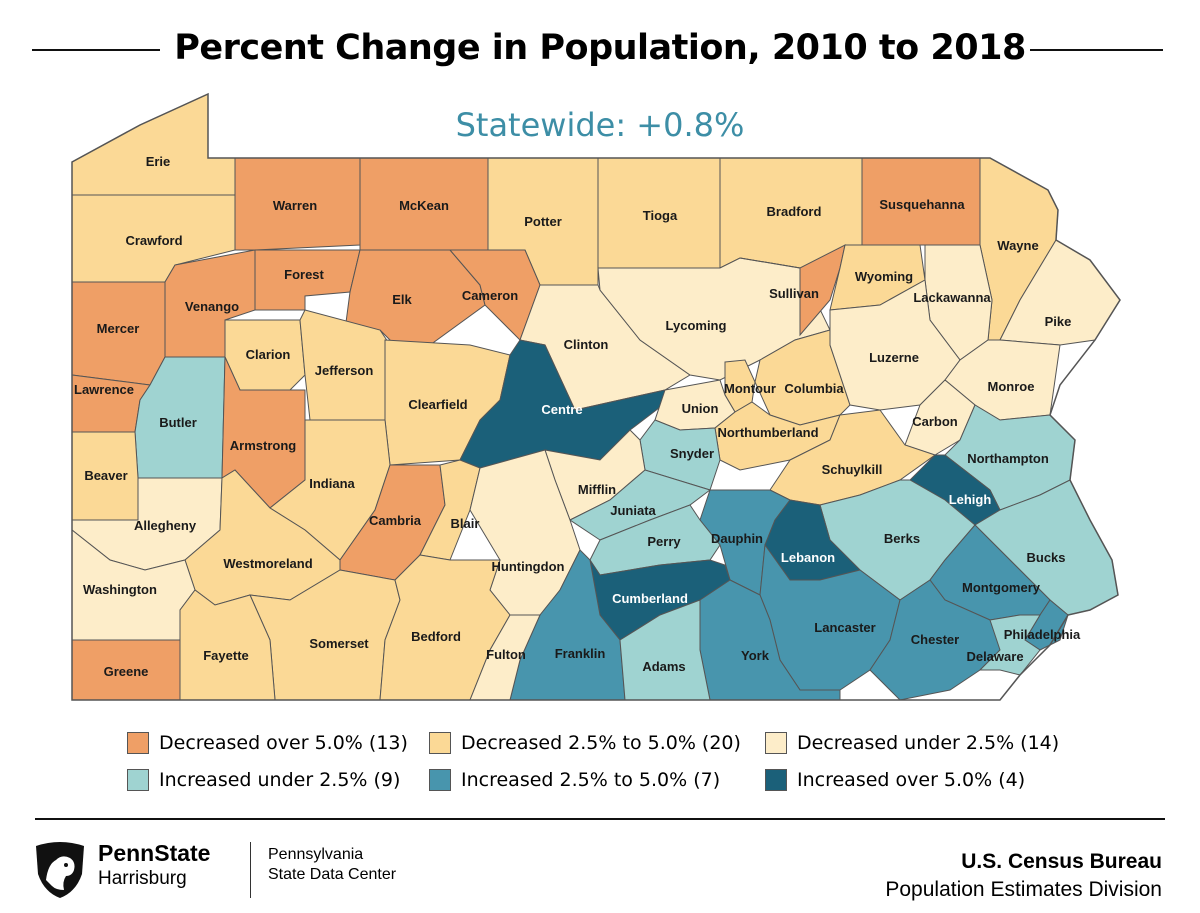  Describe the element at coordinates (970, 499) in the screenshot. I see `county-label-lehigh: Lehigh` at that location.